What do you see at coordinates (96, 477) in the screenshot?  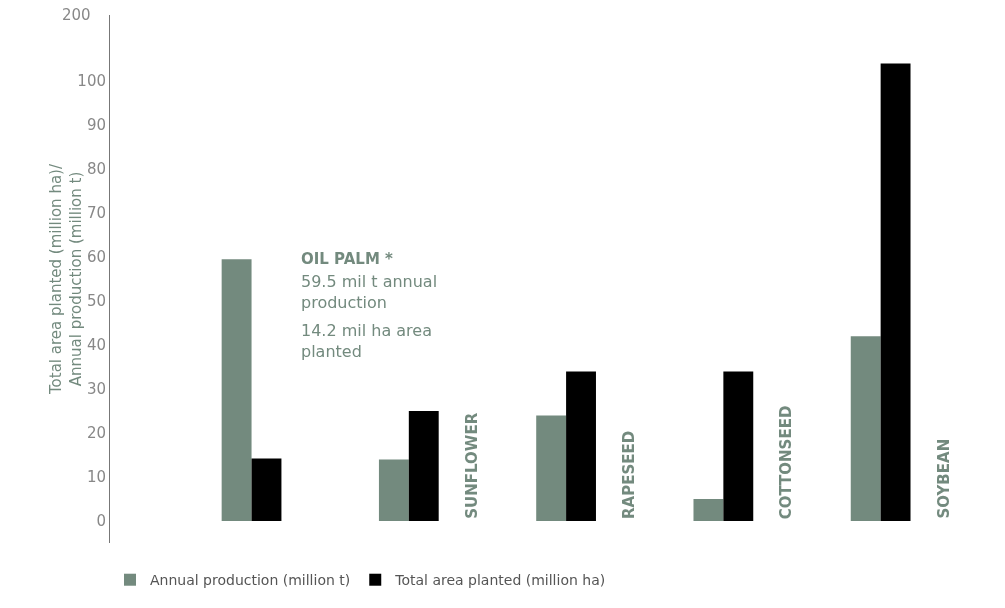 I see `y-tick-label: 10` at bounding box center [96, 477].